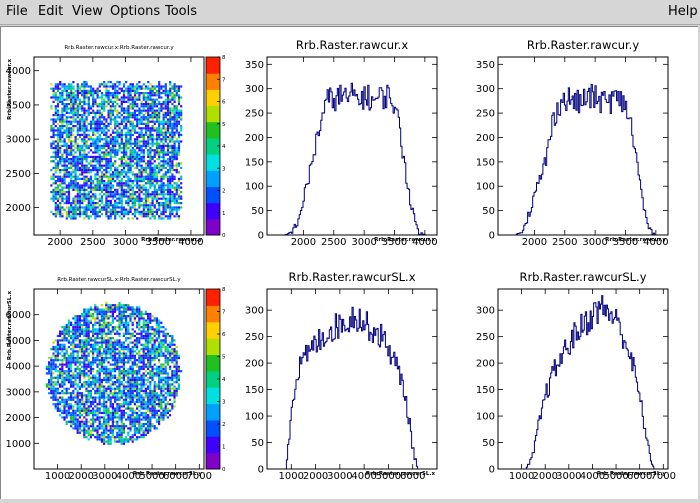 Image resolution: width=700 pixels, height=503 pixels. I want to click on y-tick-label: 2000, so click(18, 208).